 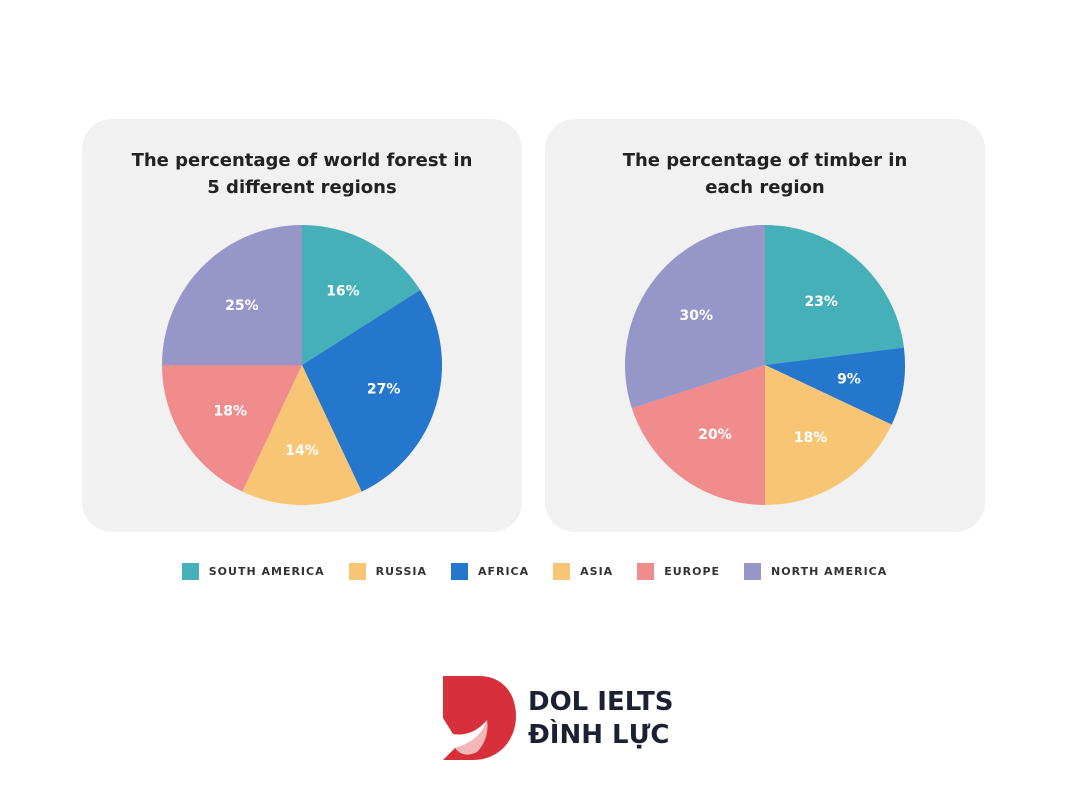 I want to click on pie-chart-world-forest: 16% 27% 14% 18% 25%, so click(x=302, y=365).